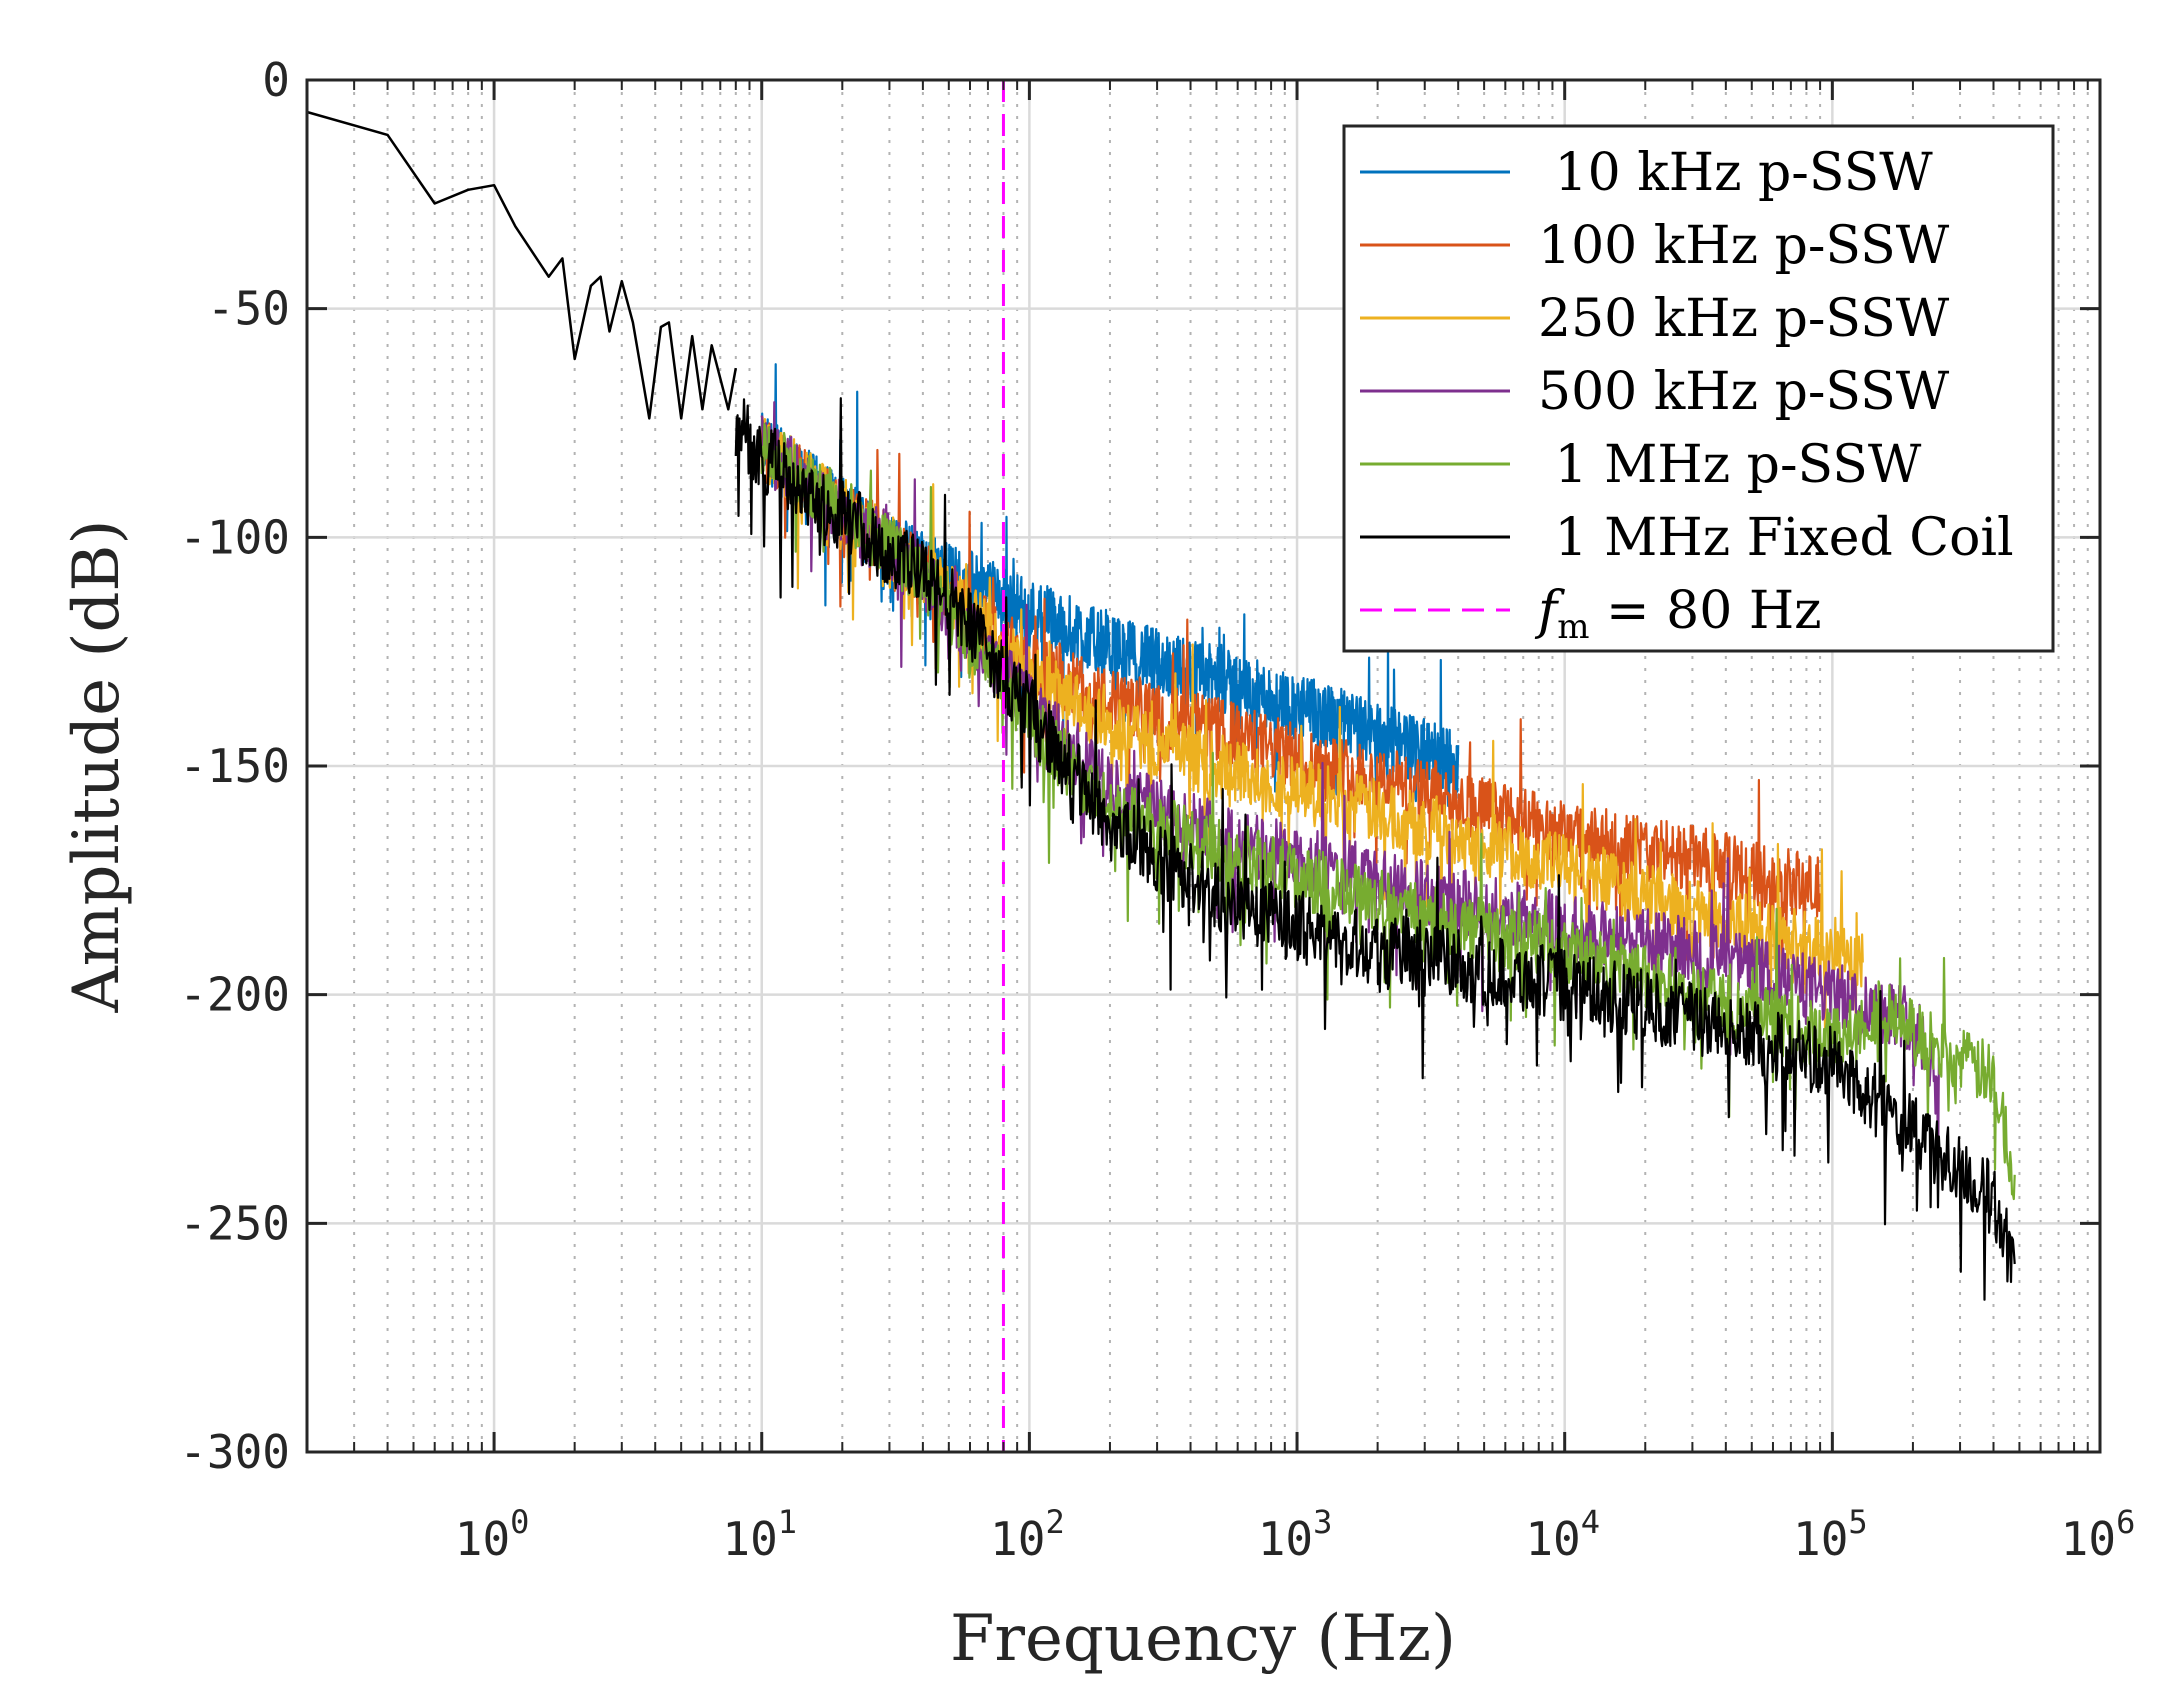 The height and width of the screenshot is (1691, 2160). I want to click on legend-entry-fm: fm = 80 Hz, so click(1678, 614).